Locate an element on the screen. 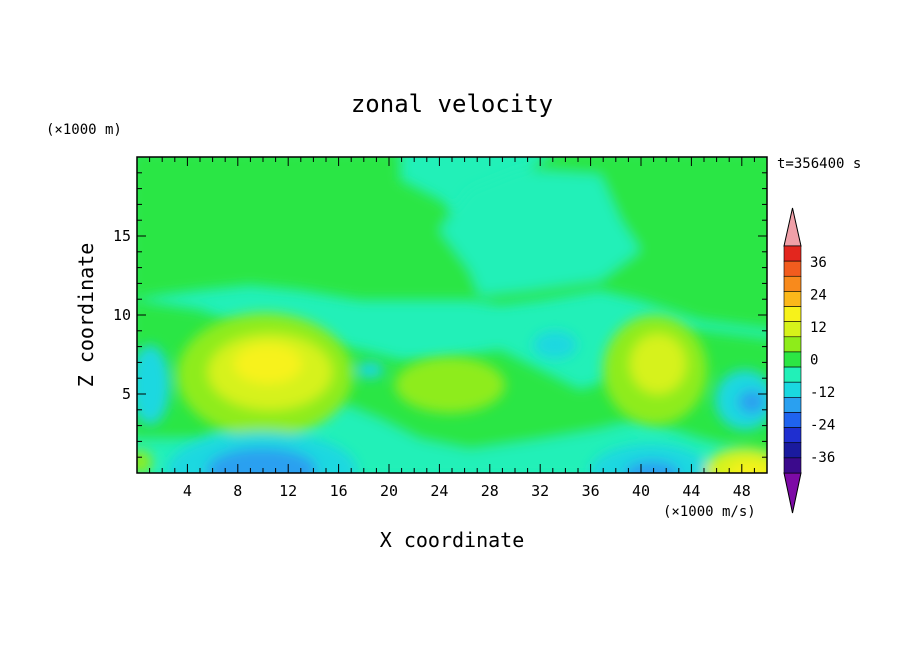 The image size is (904, 654). mid-cyan-blob is located at coordinates (555, 345).